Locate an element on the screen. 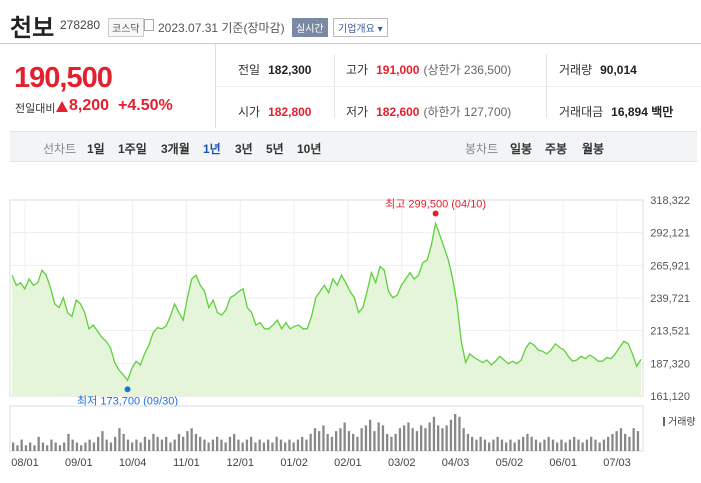 This screenshot has height=483, width=701. tab-3m: 3개월 is located at coordinates (175, 149).